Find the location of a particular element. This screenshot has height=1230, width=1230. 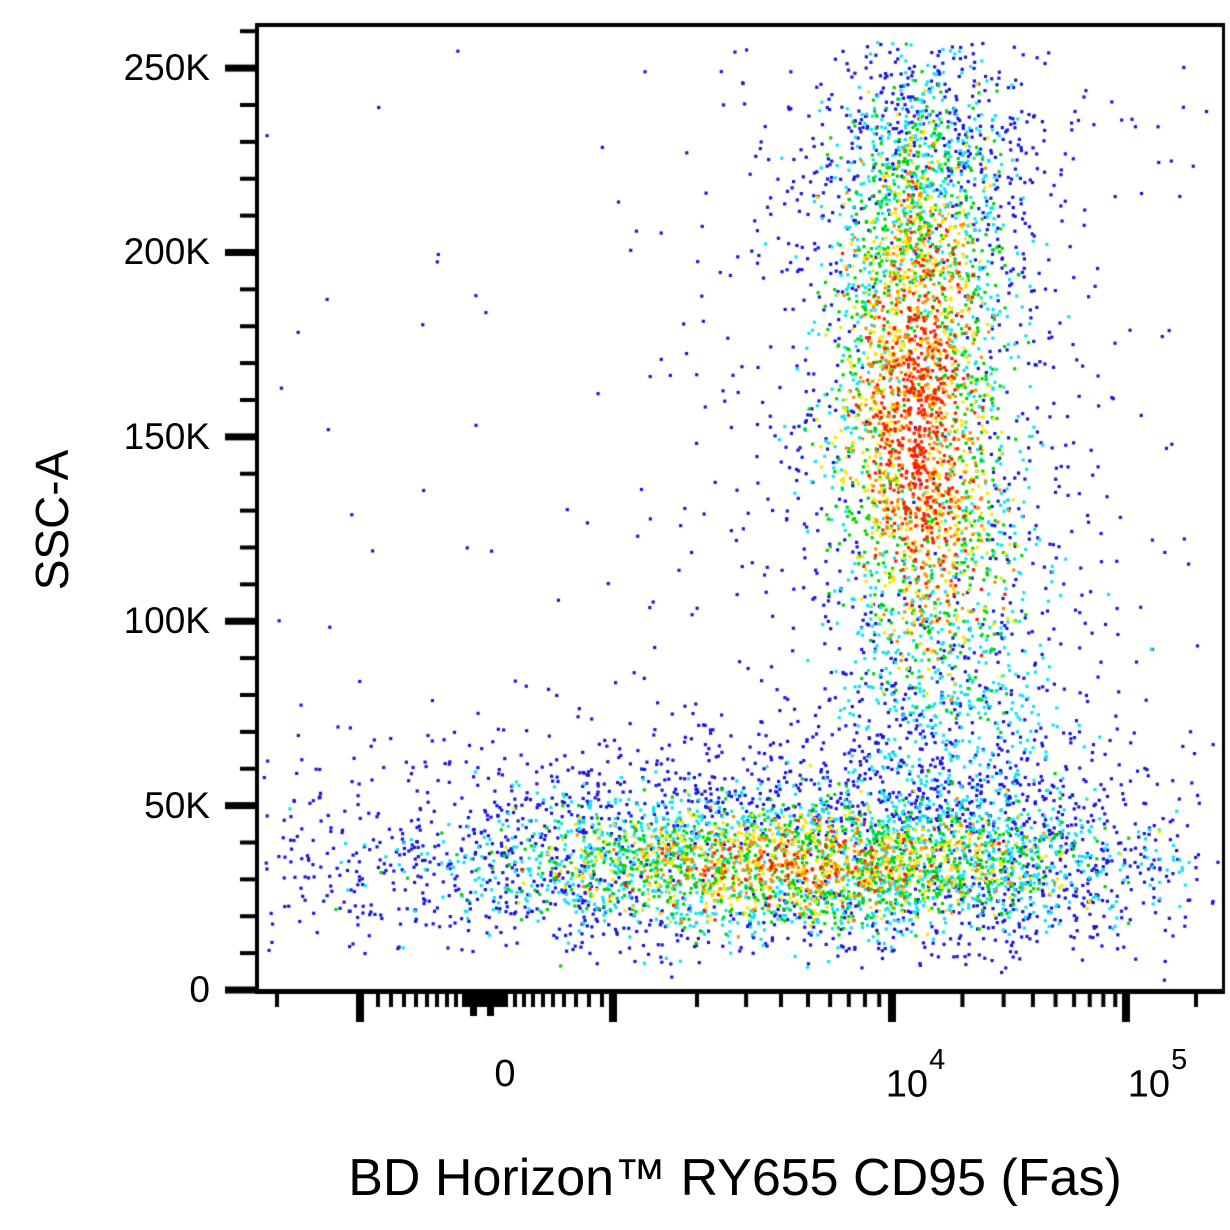

y-tick-label-150k: 150K is located at coordinates (166, 436).